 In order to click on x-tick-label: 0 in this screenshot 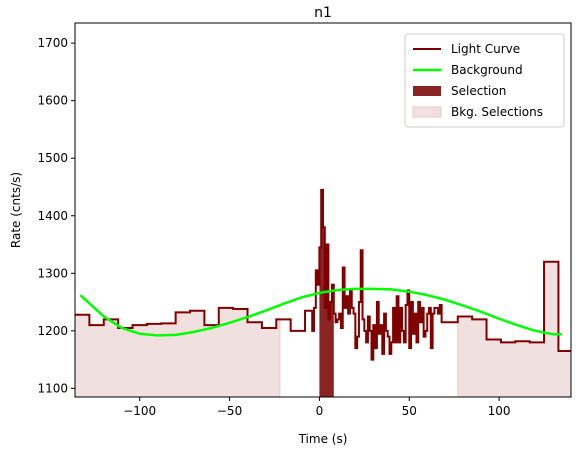, I will do `click(320, 411)`.